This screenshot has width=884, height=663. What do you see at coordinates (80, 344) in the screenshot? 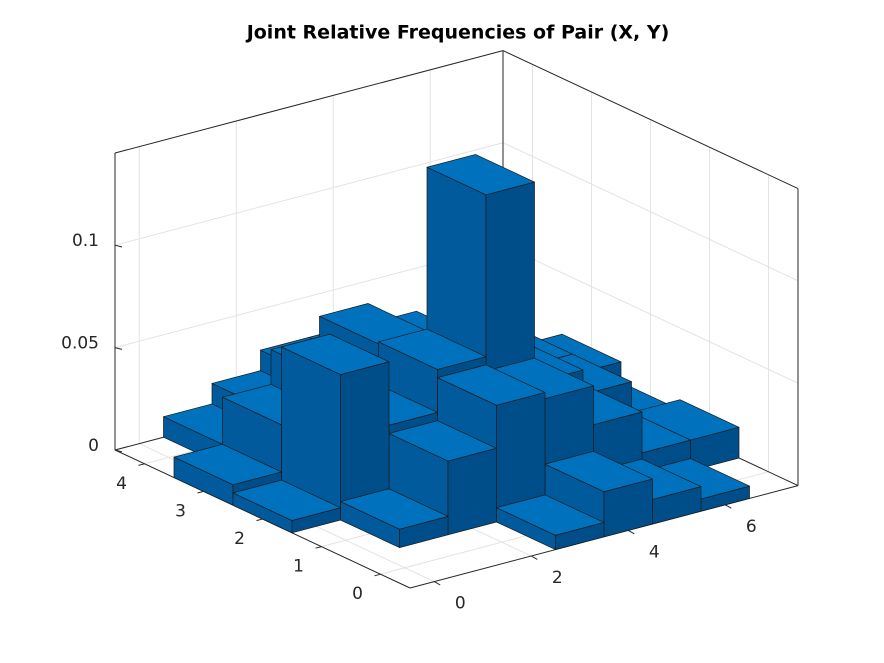
I see `z-tick-label: 0.05` at bounding box center [80, 344].